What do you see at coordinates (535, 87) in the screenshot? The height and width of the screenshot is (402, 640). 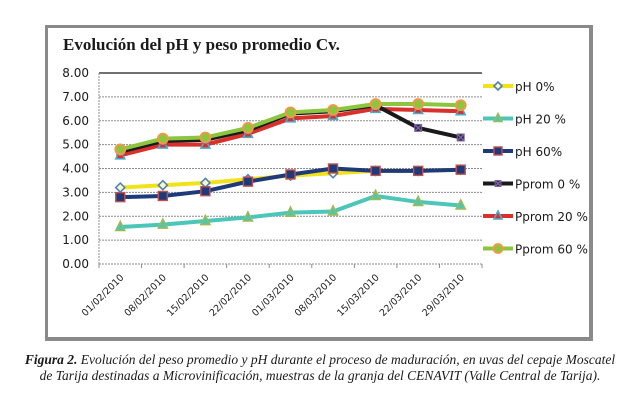 I see `legend-label: pH 0%` at bounding box center [535, 87].